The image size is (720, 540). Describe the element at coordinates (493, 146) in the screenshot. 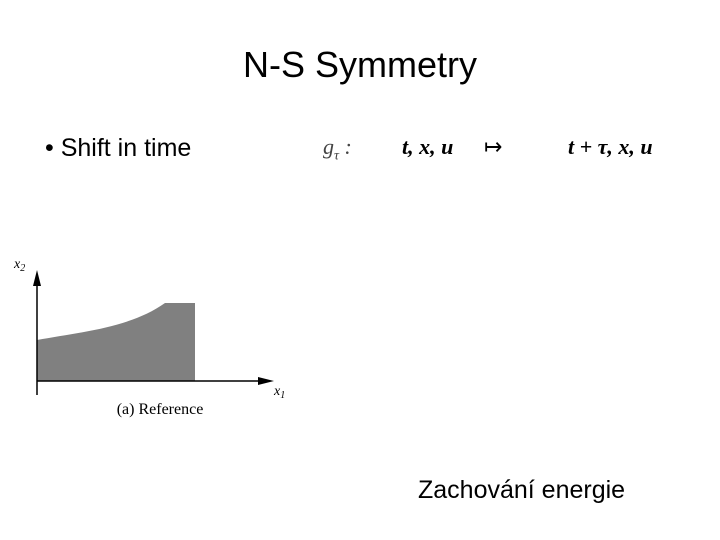

I see `arrow: ↦` at that location.